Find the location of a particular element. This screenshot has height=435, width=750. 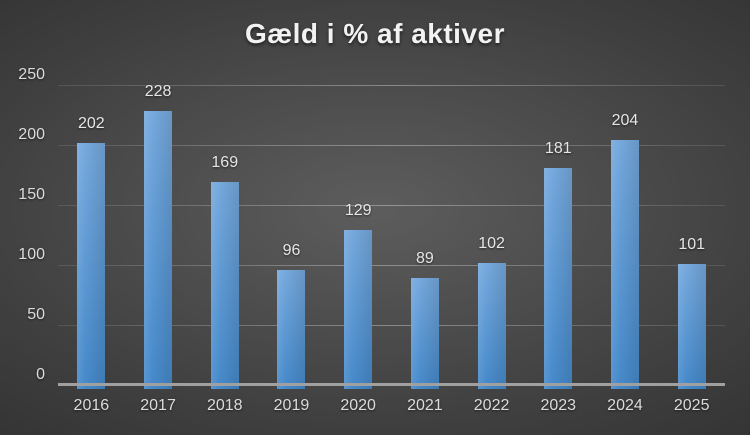

bar-2017 is located at coordinates (158, 250).